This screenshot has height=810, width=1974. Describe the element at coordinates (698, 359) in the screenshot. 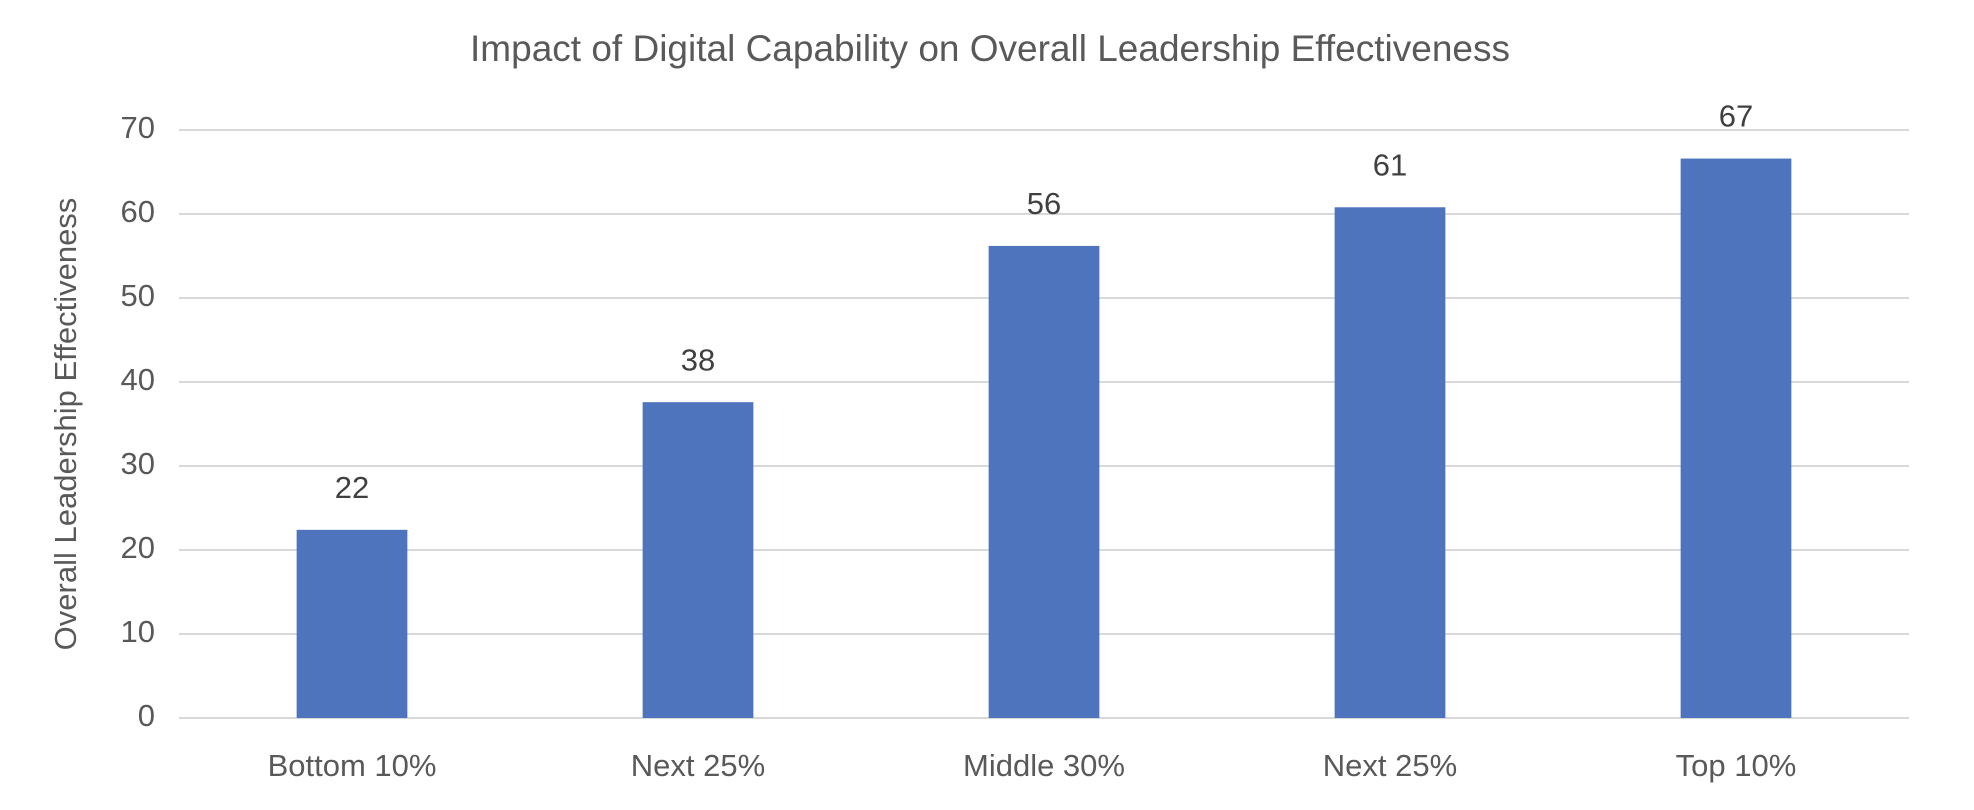

I see `data-label: 38` at that location.